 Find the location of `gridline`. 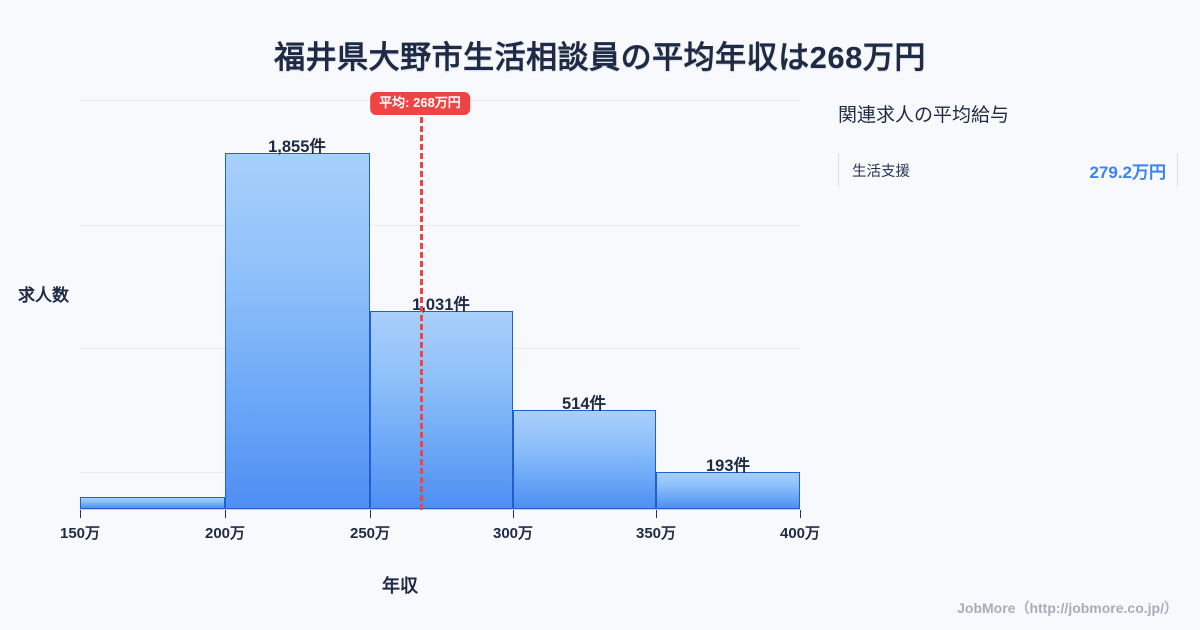

gridline is located at coordinates (440, 225).